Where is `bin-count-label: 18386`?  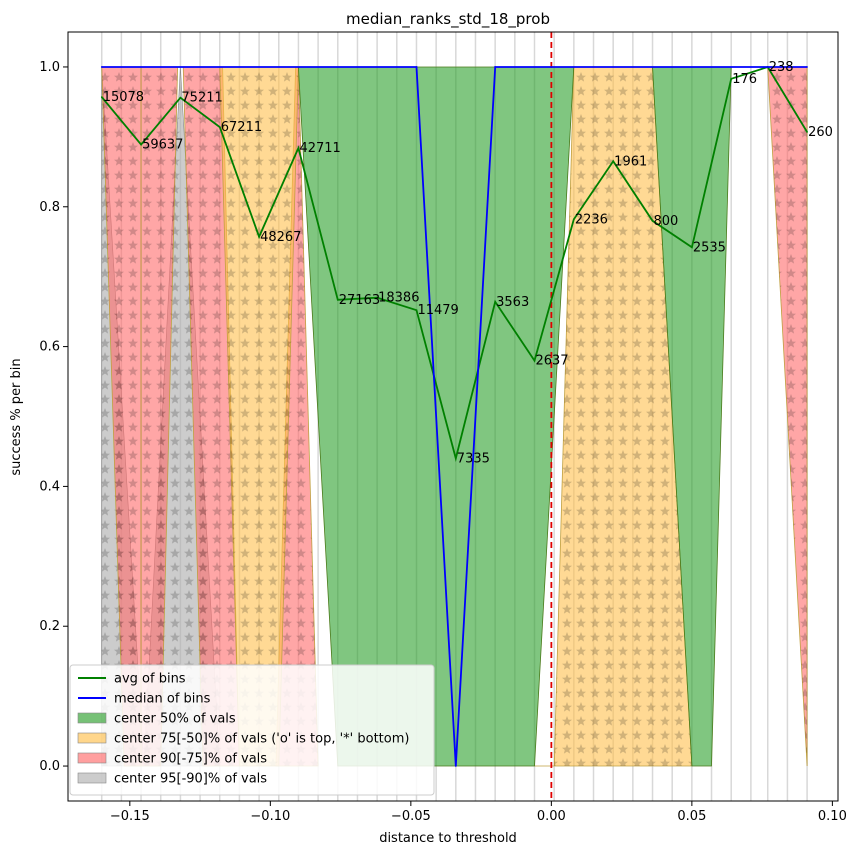
bin-count-label: 18386 is located at coordinates (398, 298).